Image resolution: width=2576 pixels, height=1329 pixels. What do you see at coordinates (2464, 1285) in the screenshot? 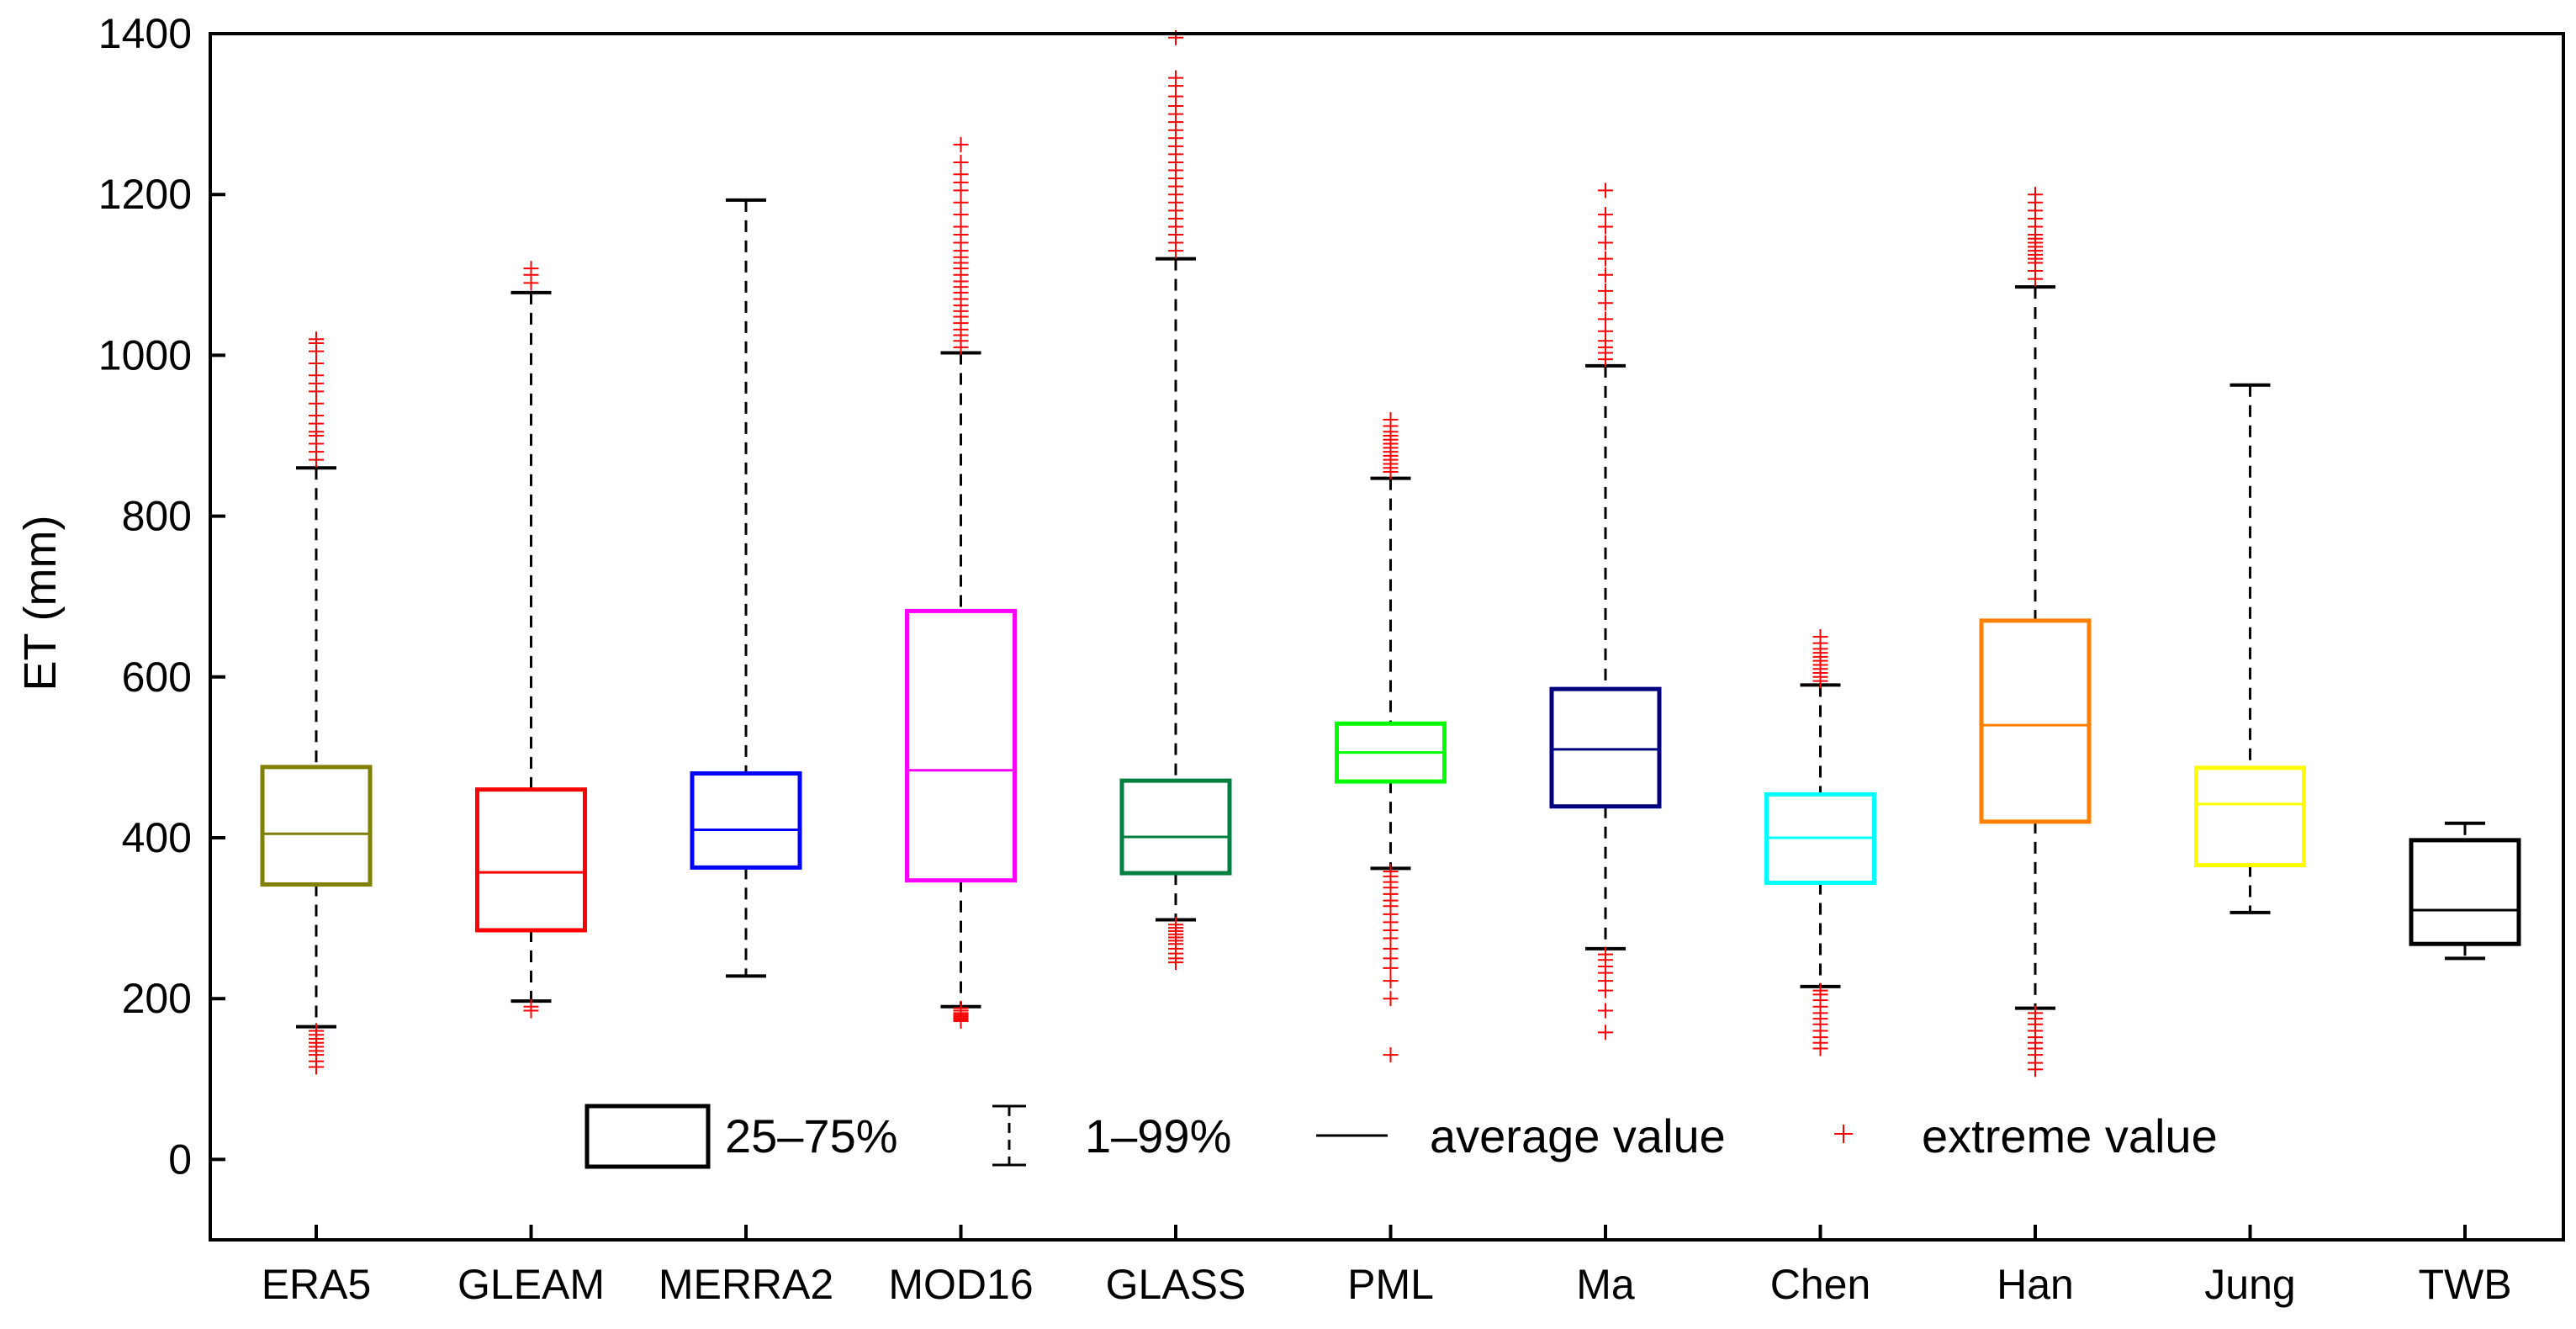
I see `x-tick-label: TWB` at bounding box center [2464, 1285].